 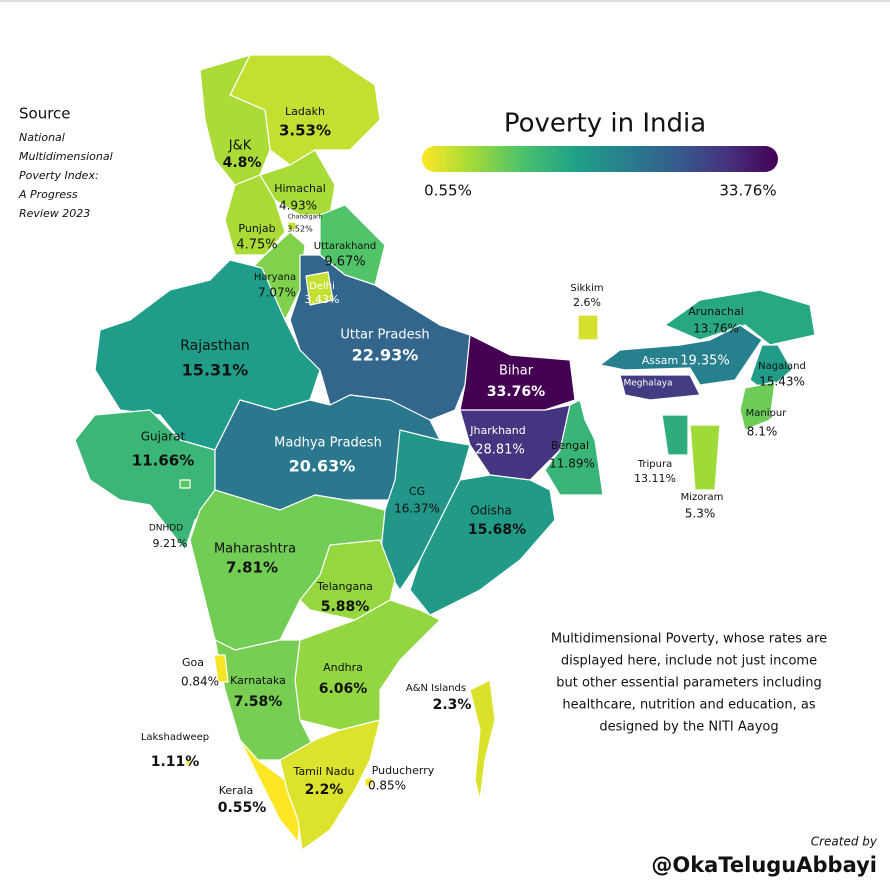 I want to click on source-line: Poverty Index:, so click(x=59, y=175).